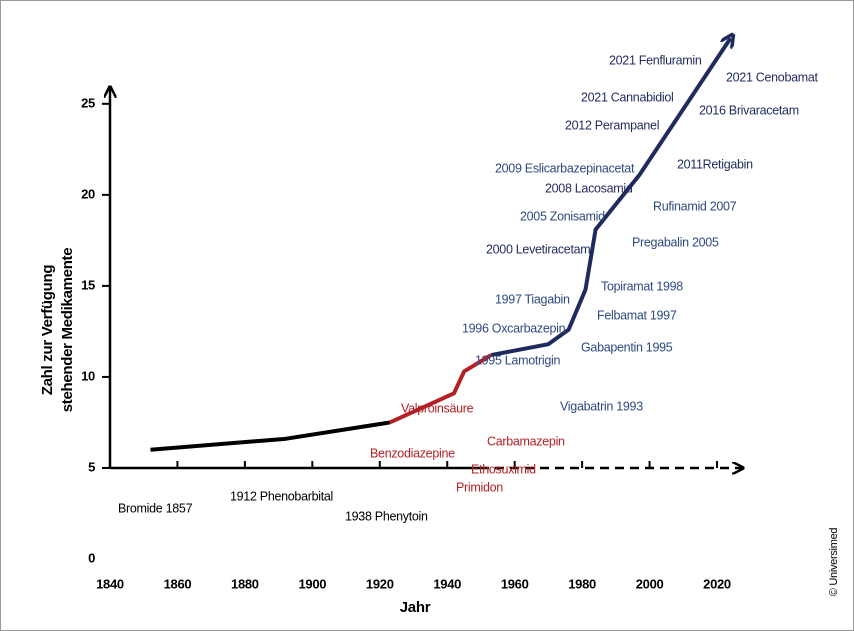 The height and width of the screenshot is (631, 854). I want to click on annotation: 2012 Perampanel, so click(612, 125).